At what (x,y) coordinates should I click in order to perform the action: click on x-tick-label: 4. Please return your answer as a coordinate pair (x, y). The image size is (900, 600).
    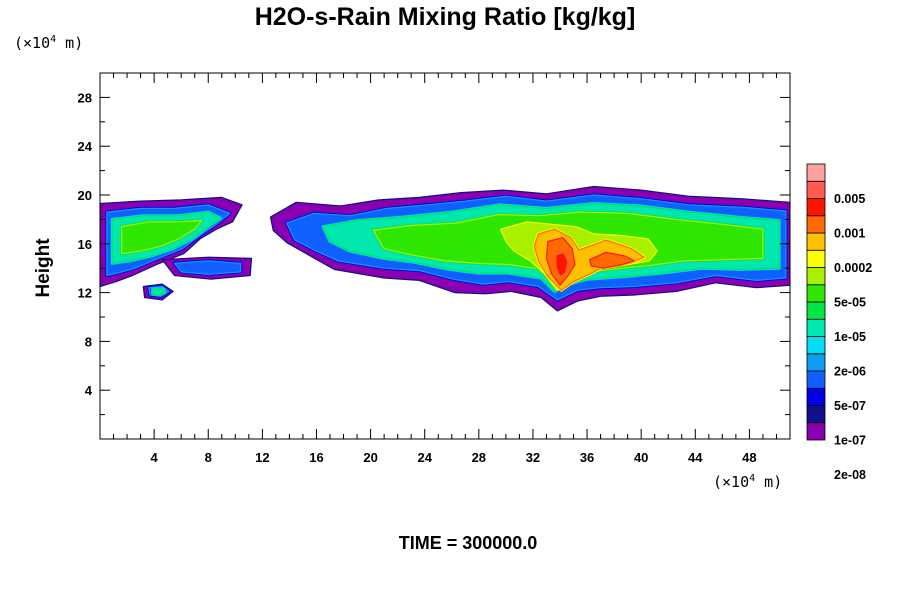
    Looking at the image, I should click on (155, 457).